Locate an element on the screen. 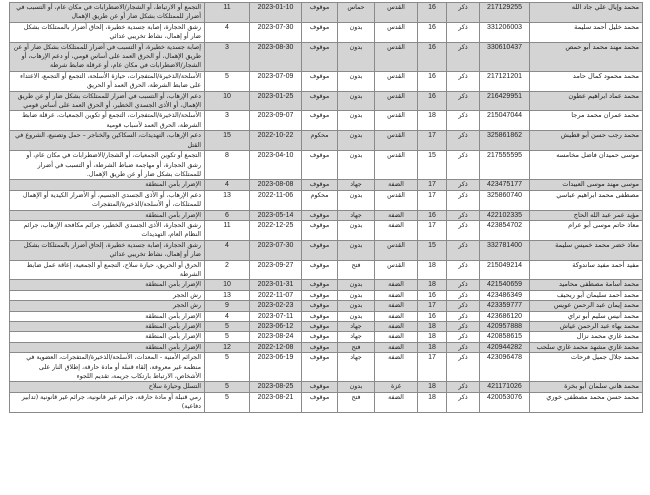 The height and width of the screenshot is (495, 650). name-cell: محمد مهند محمد أبو حمص is located at coordinates (586, 56).